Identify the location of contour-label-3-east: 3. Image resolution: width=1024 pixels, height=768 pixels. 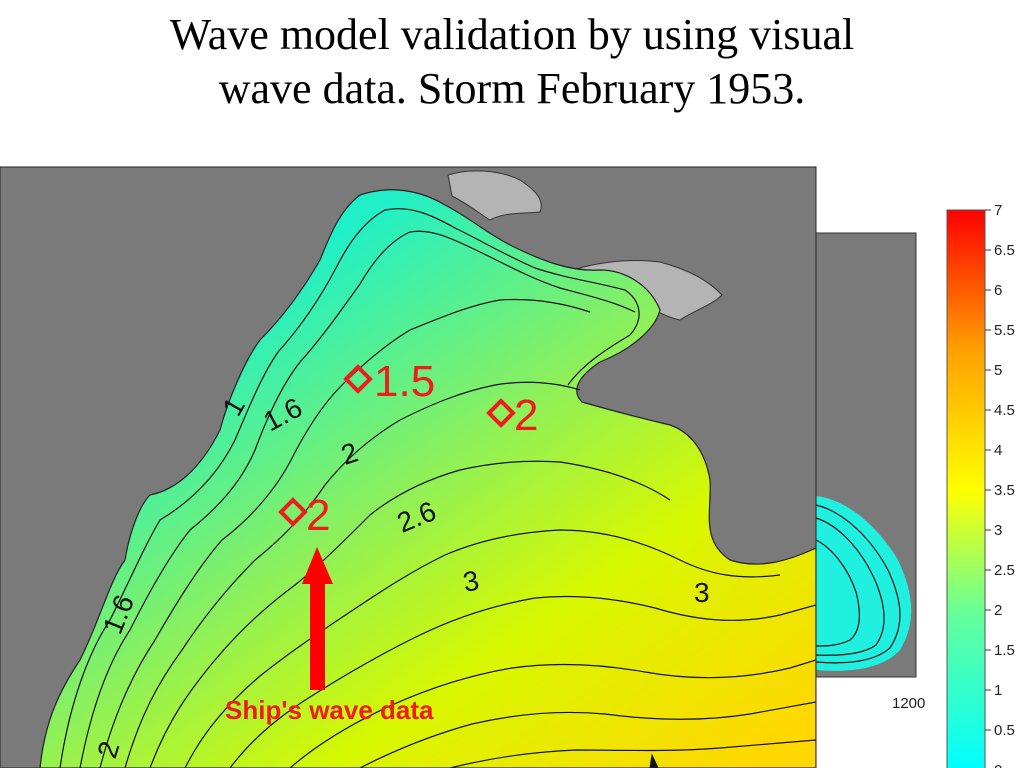
(702, 592).